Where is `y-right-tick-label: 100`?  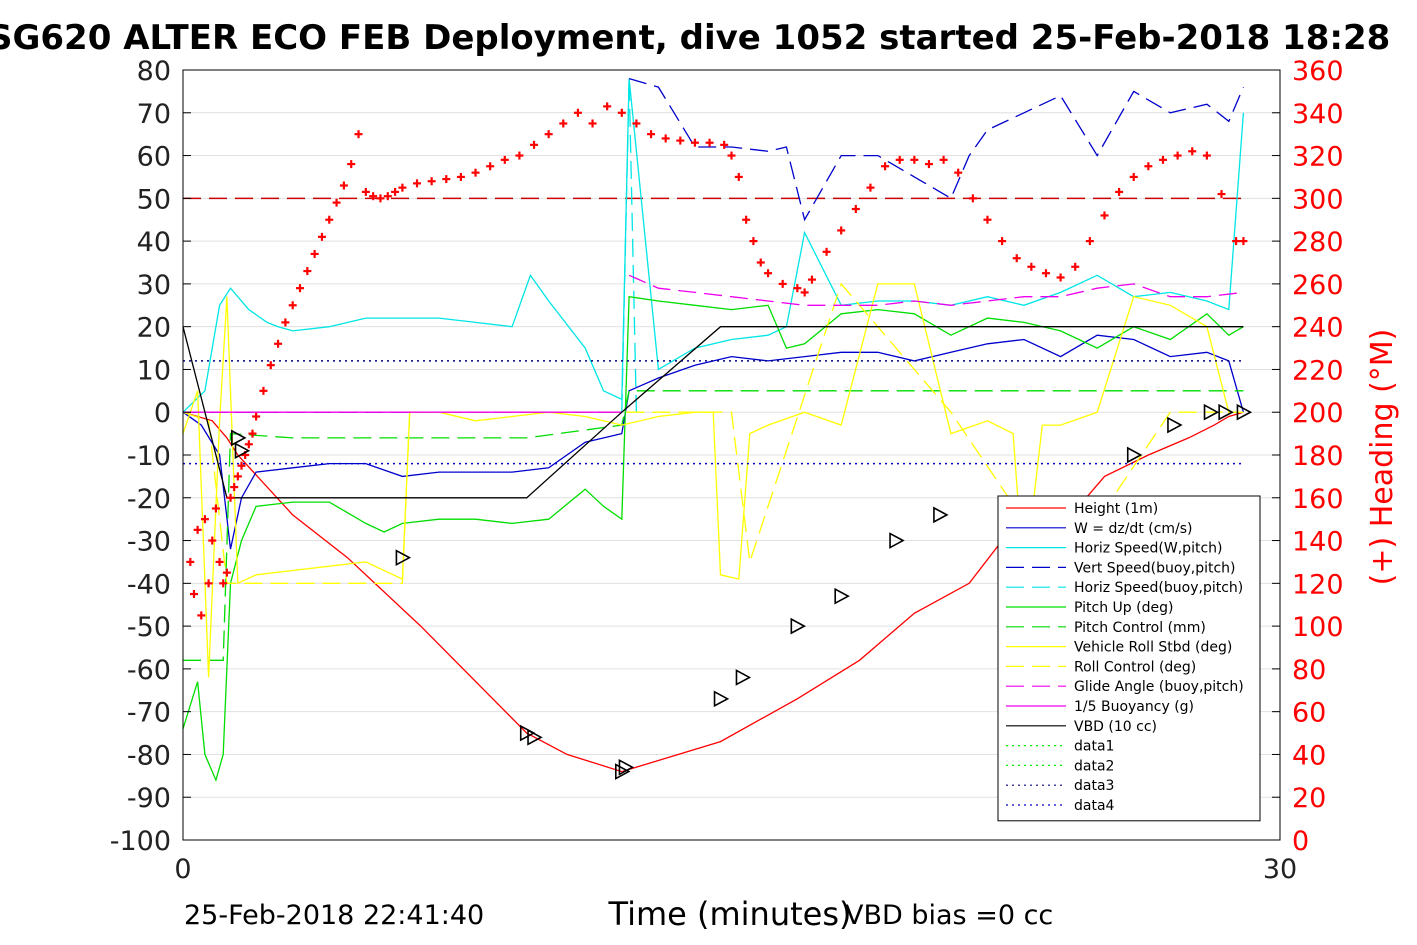 y-right-tick-label: 100 is located at coordinates (1318, 627).